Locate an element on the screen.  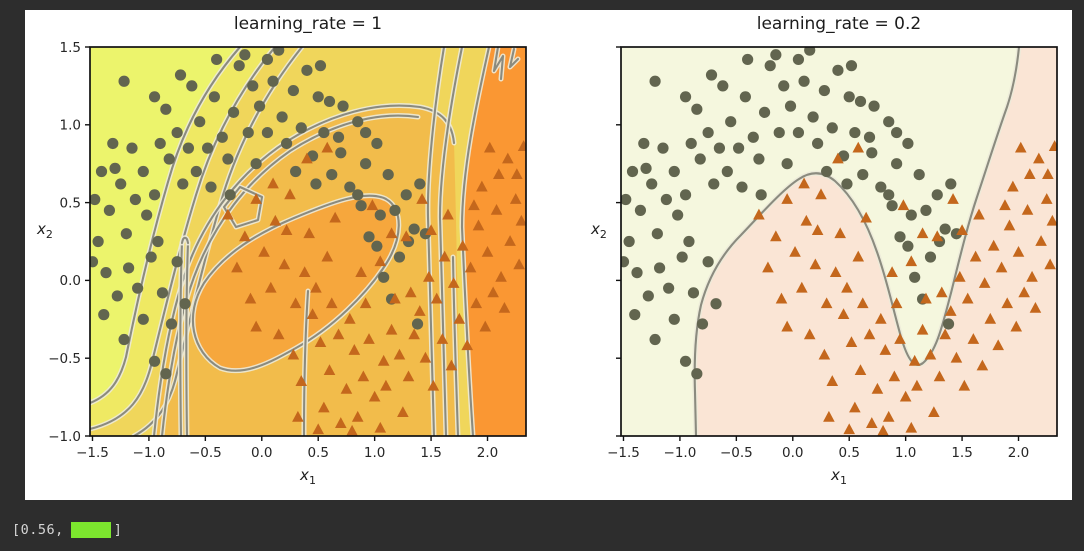
y-tick-label: 0.0 is located at coordinates (70, 281).